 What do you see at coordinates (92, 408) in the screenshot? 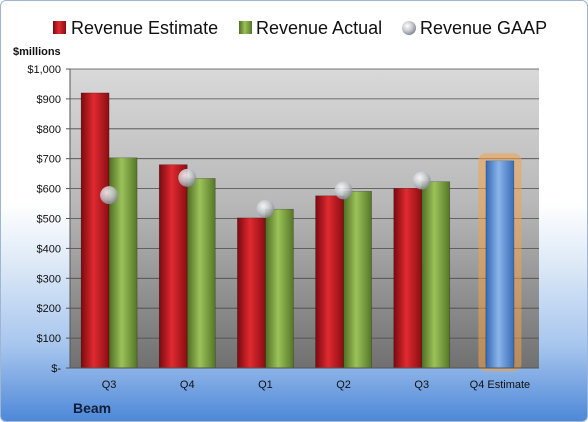
I see `company-name: Beam` at bounding box center [92, 408].